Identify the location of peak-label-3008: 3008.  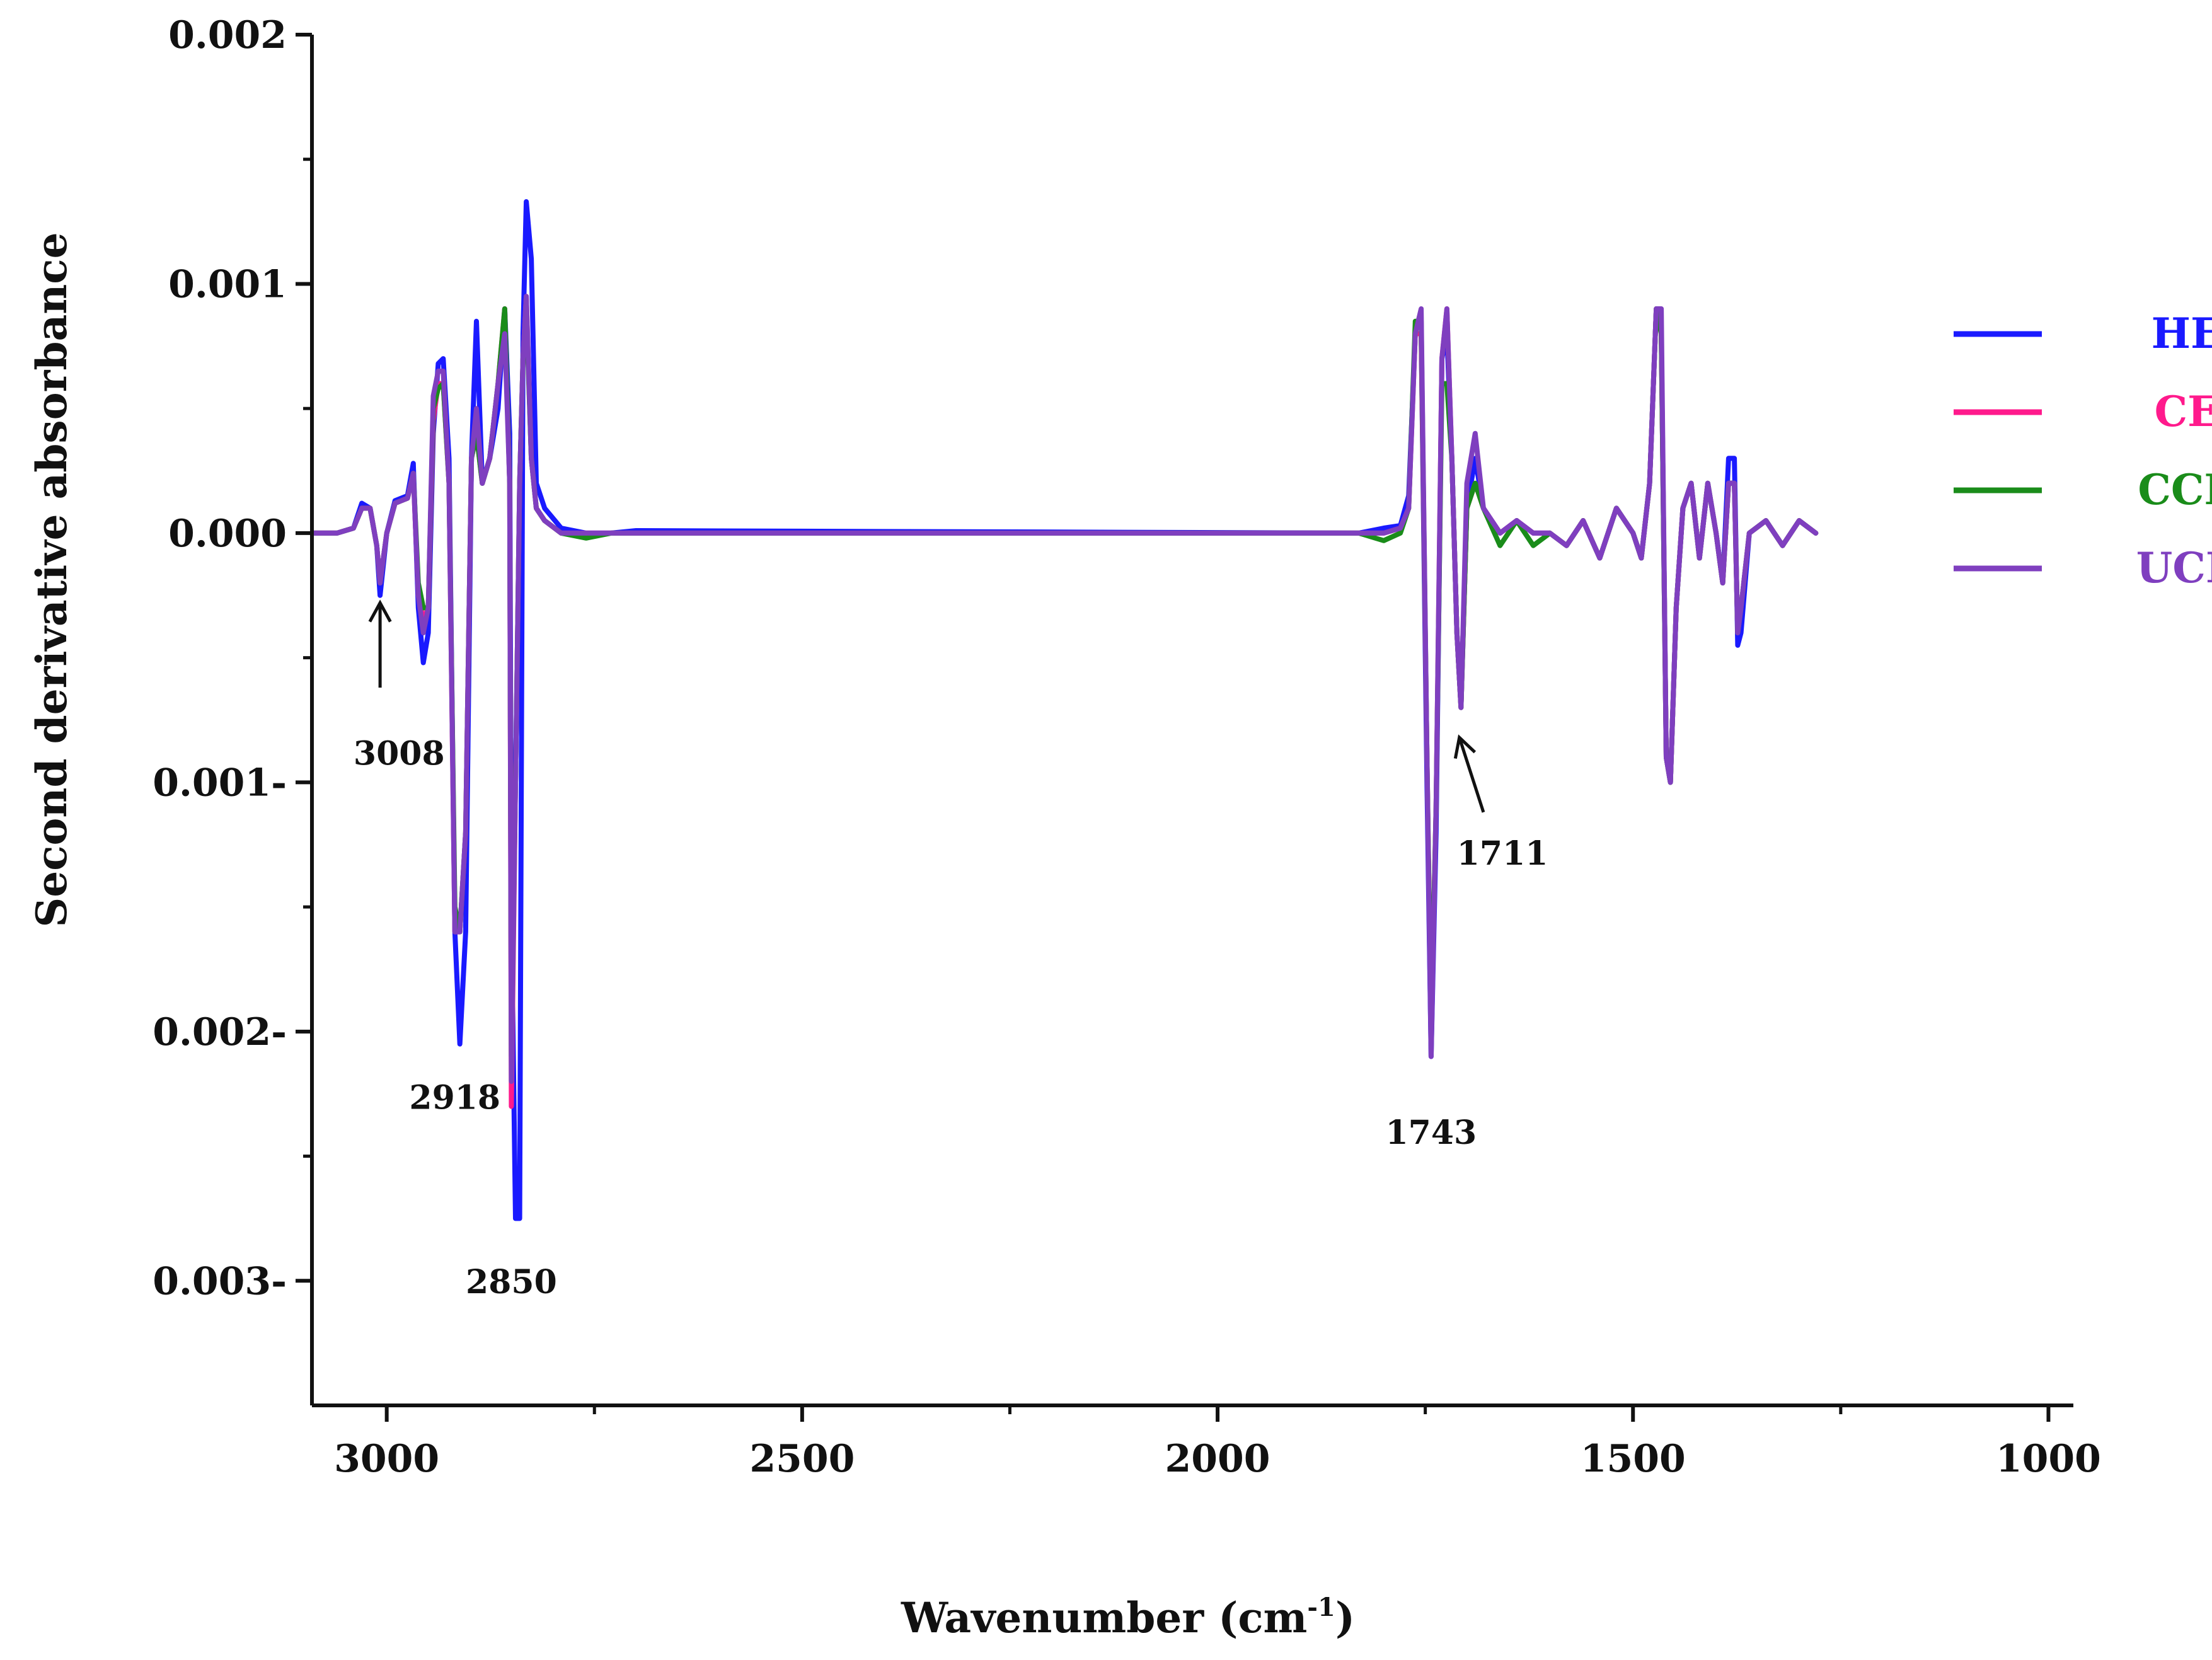
(399, 754).